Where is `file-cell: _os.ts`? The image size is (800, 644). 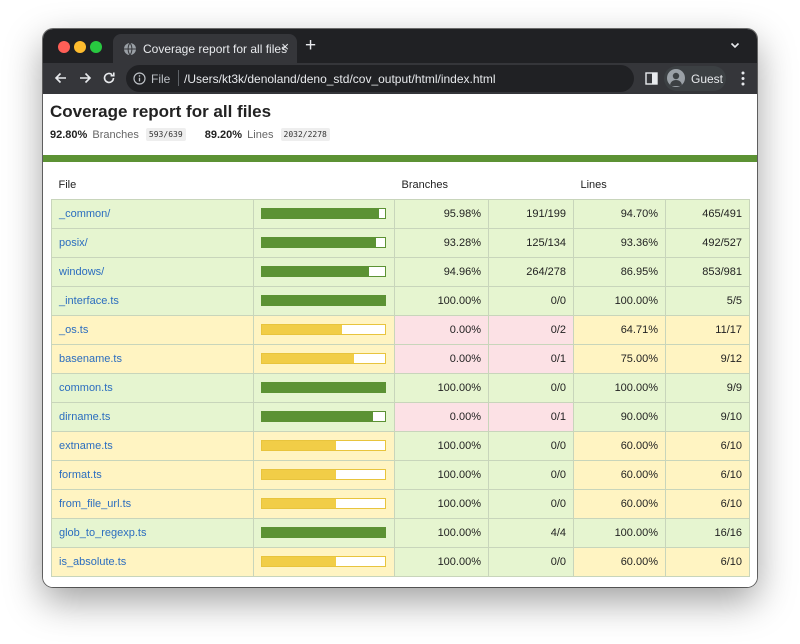
file-cell: _os.ts is located at coordinates (152, 329).